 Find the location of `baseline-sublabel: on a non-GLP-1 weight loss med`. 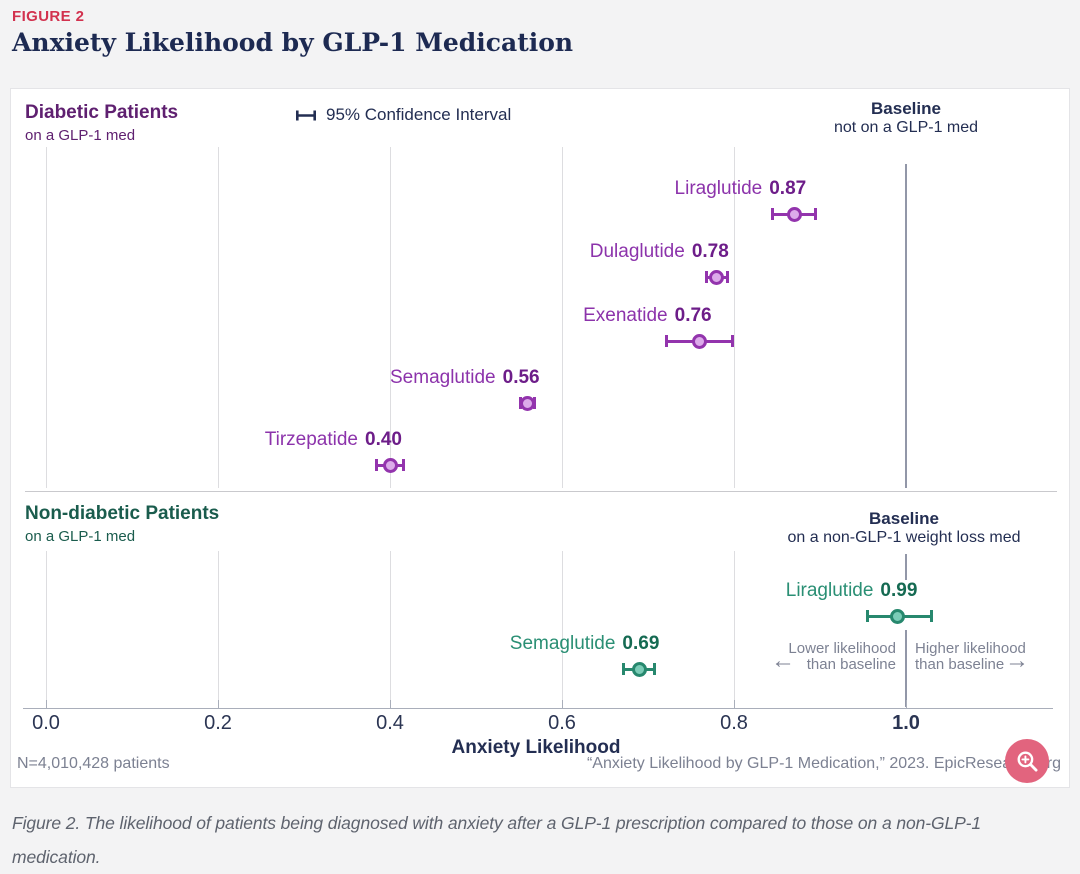

baseline-sublabel: on a non-GLP-1 weight loss med is located at coordinates (904, 537).